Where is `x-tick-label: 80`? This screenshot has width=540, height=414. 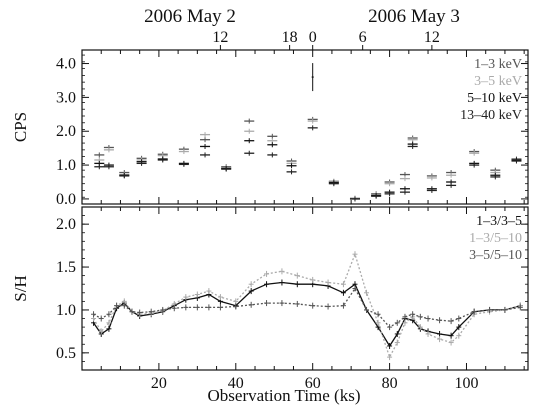
x-tick-label: 80 is located at coordinates (390, 383).